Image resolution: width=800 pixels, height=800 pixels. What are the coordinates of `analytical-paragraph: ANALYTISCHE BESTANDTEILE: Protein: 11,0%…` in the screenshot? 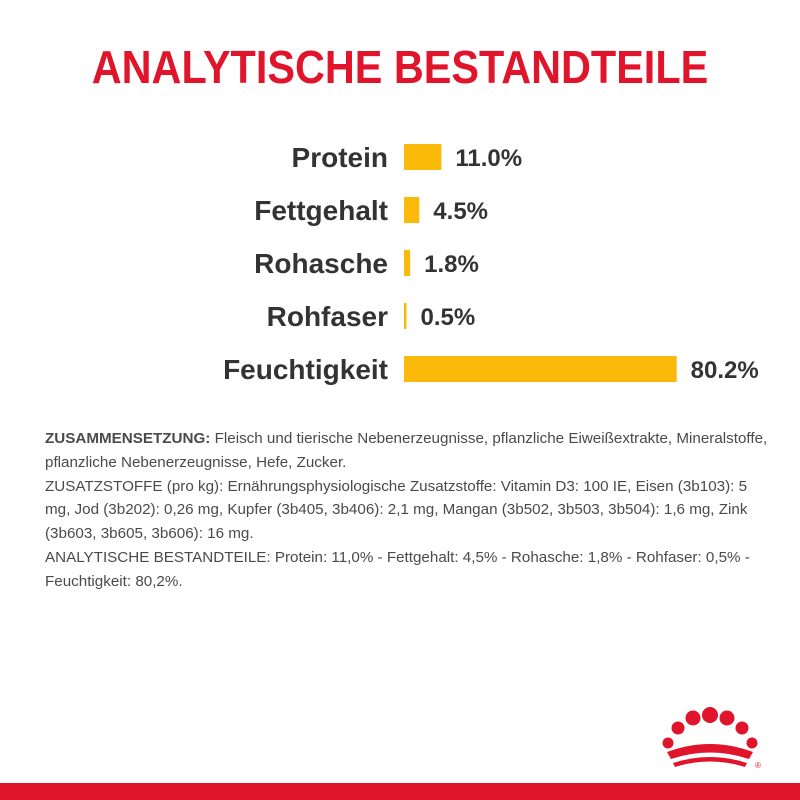 It's located at (397, 569).